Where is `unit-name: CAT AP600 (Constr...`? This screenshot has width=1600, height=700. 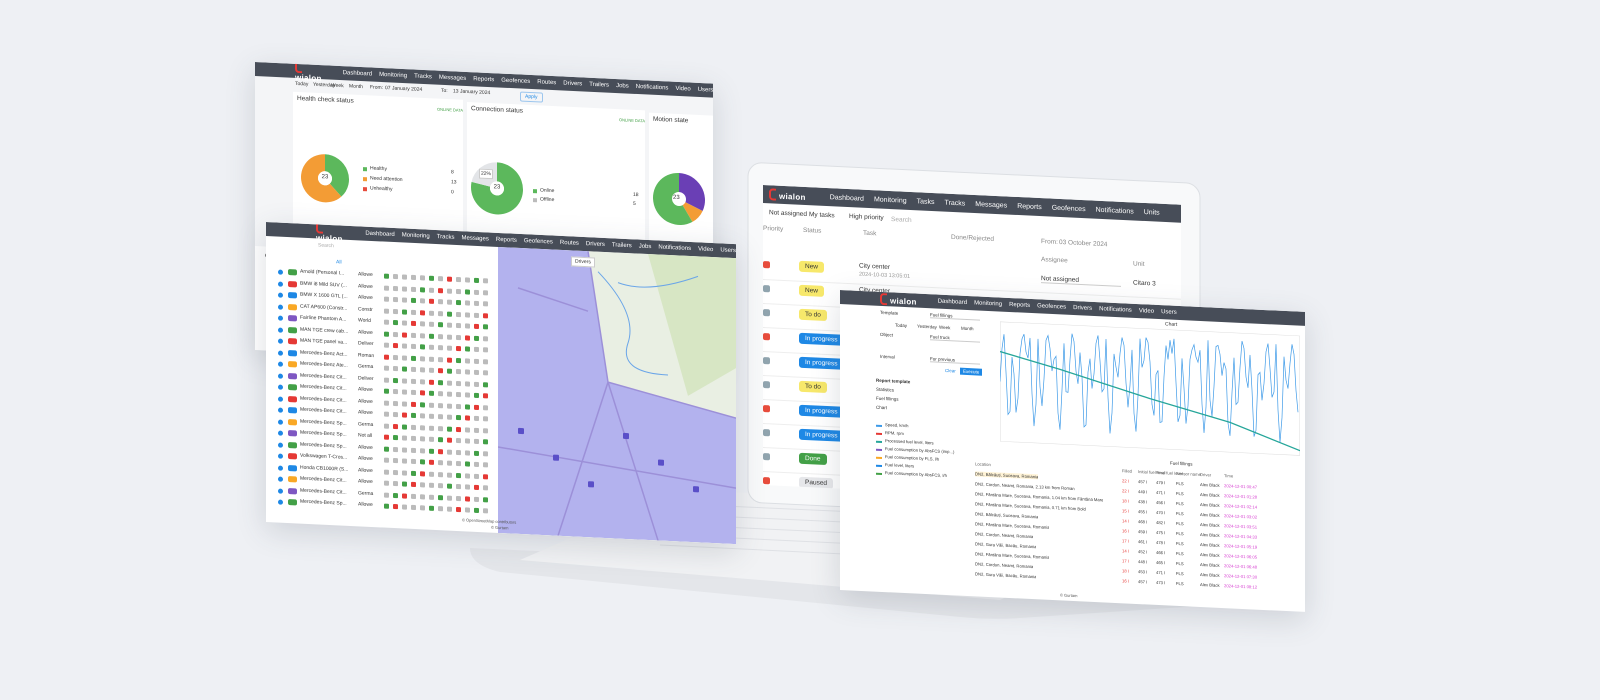
unit-name: CAT AP600 (Constr... is located at coordinates (324, 307).